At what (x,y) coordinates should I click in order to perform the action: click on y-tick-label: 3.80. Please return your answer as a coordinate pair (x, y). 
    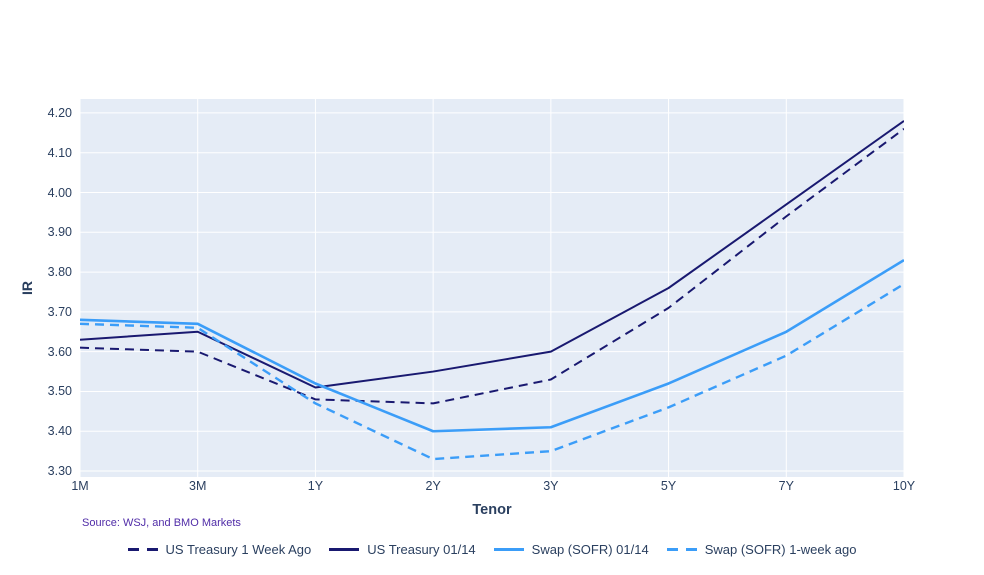
    Looking at the image, I should click on (59, 272).